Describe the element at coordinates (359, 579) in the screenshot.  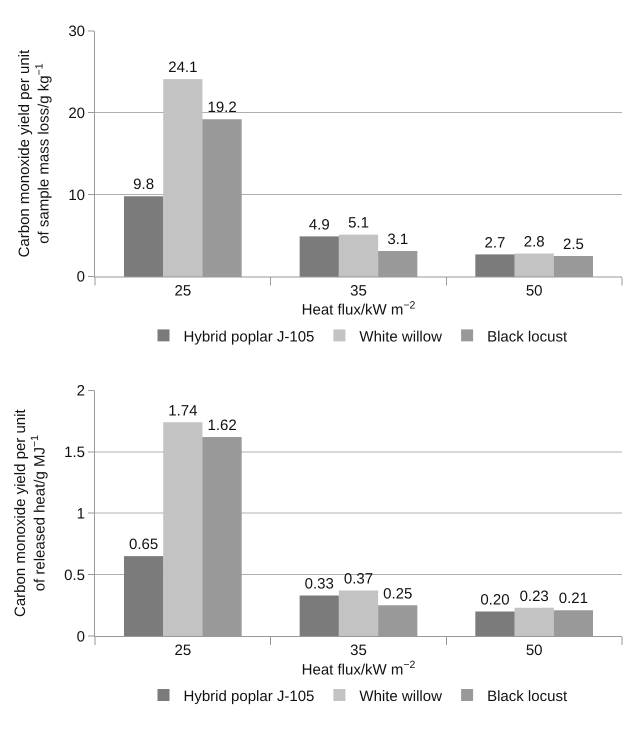
I see `data-label: 0.37` at that location.